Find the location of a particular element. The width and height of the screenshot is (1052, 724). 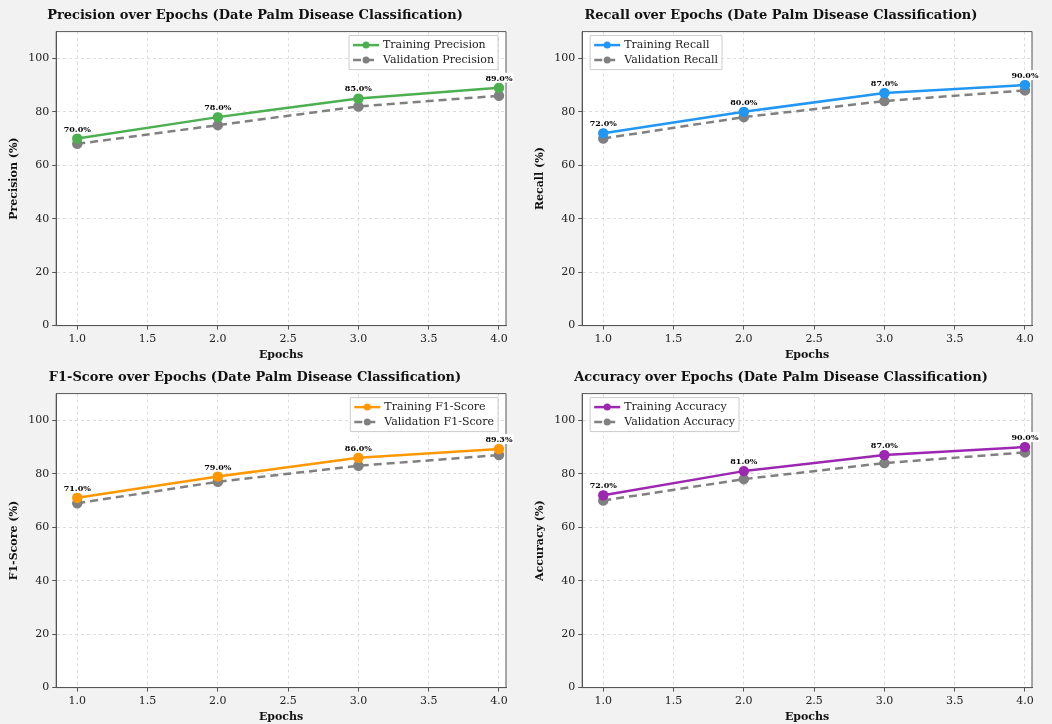

legend-label: Validation F1-Score is located at coordinates (439, 421).